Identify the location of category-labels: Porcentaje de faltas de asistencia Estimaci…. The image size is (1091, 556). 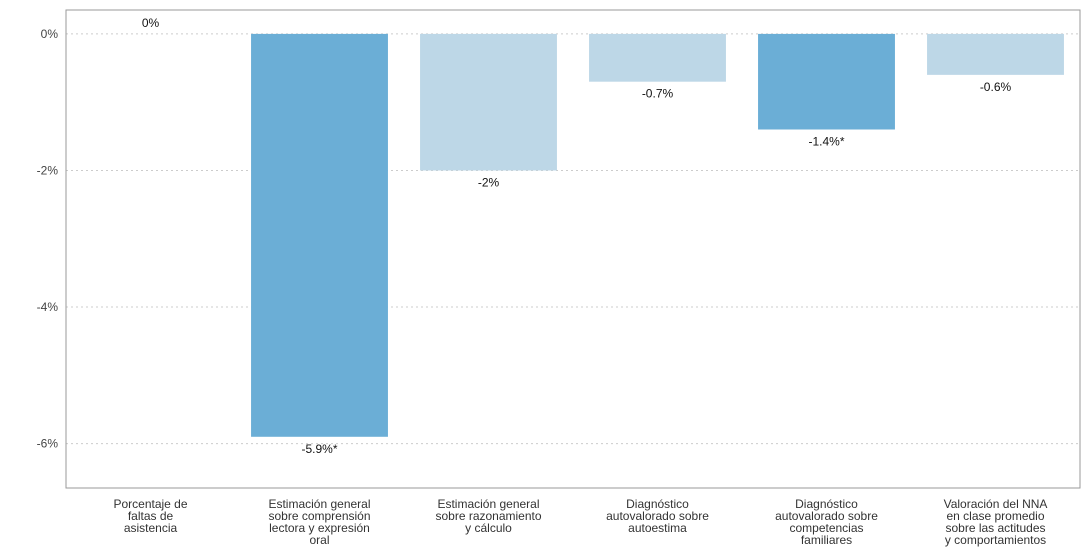
(580, 522).